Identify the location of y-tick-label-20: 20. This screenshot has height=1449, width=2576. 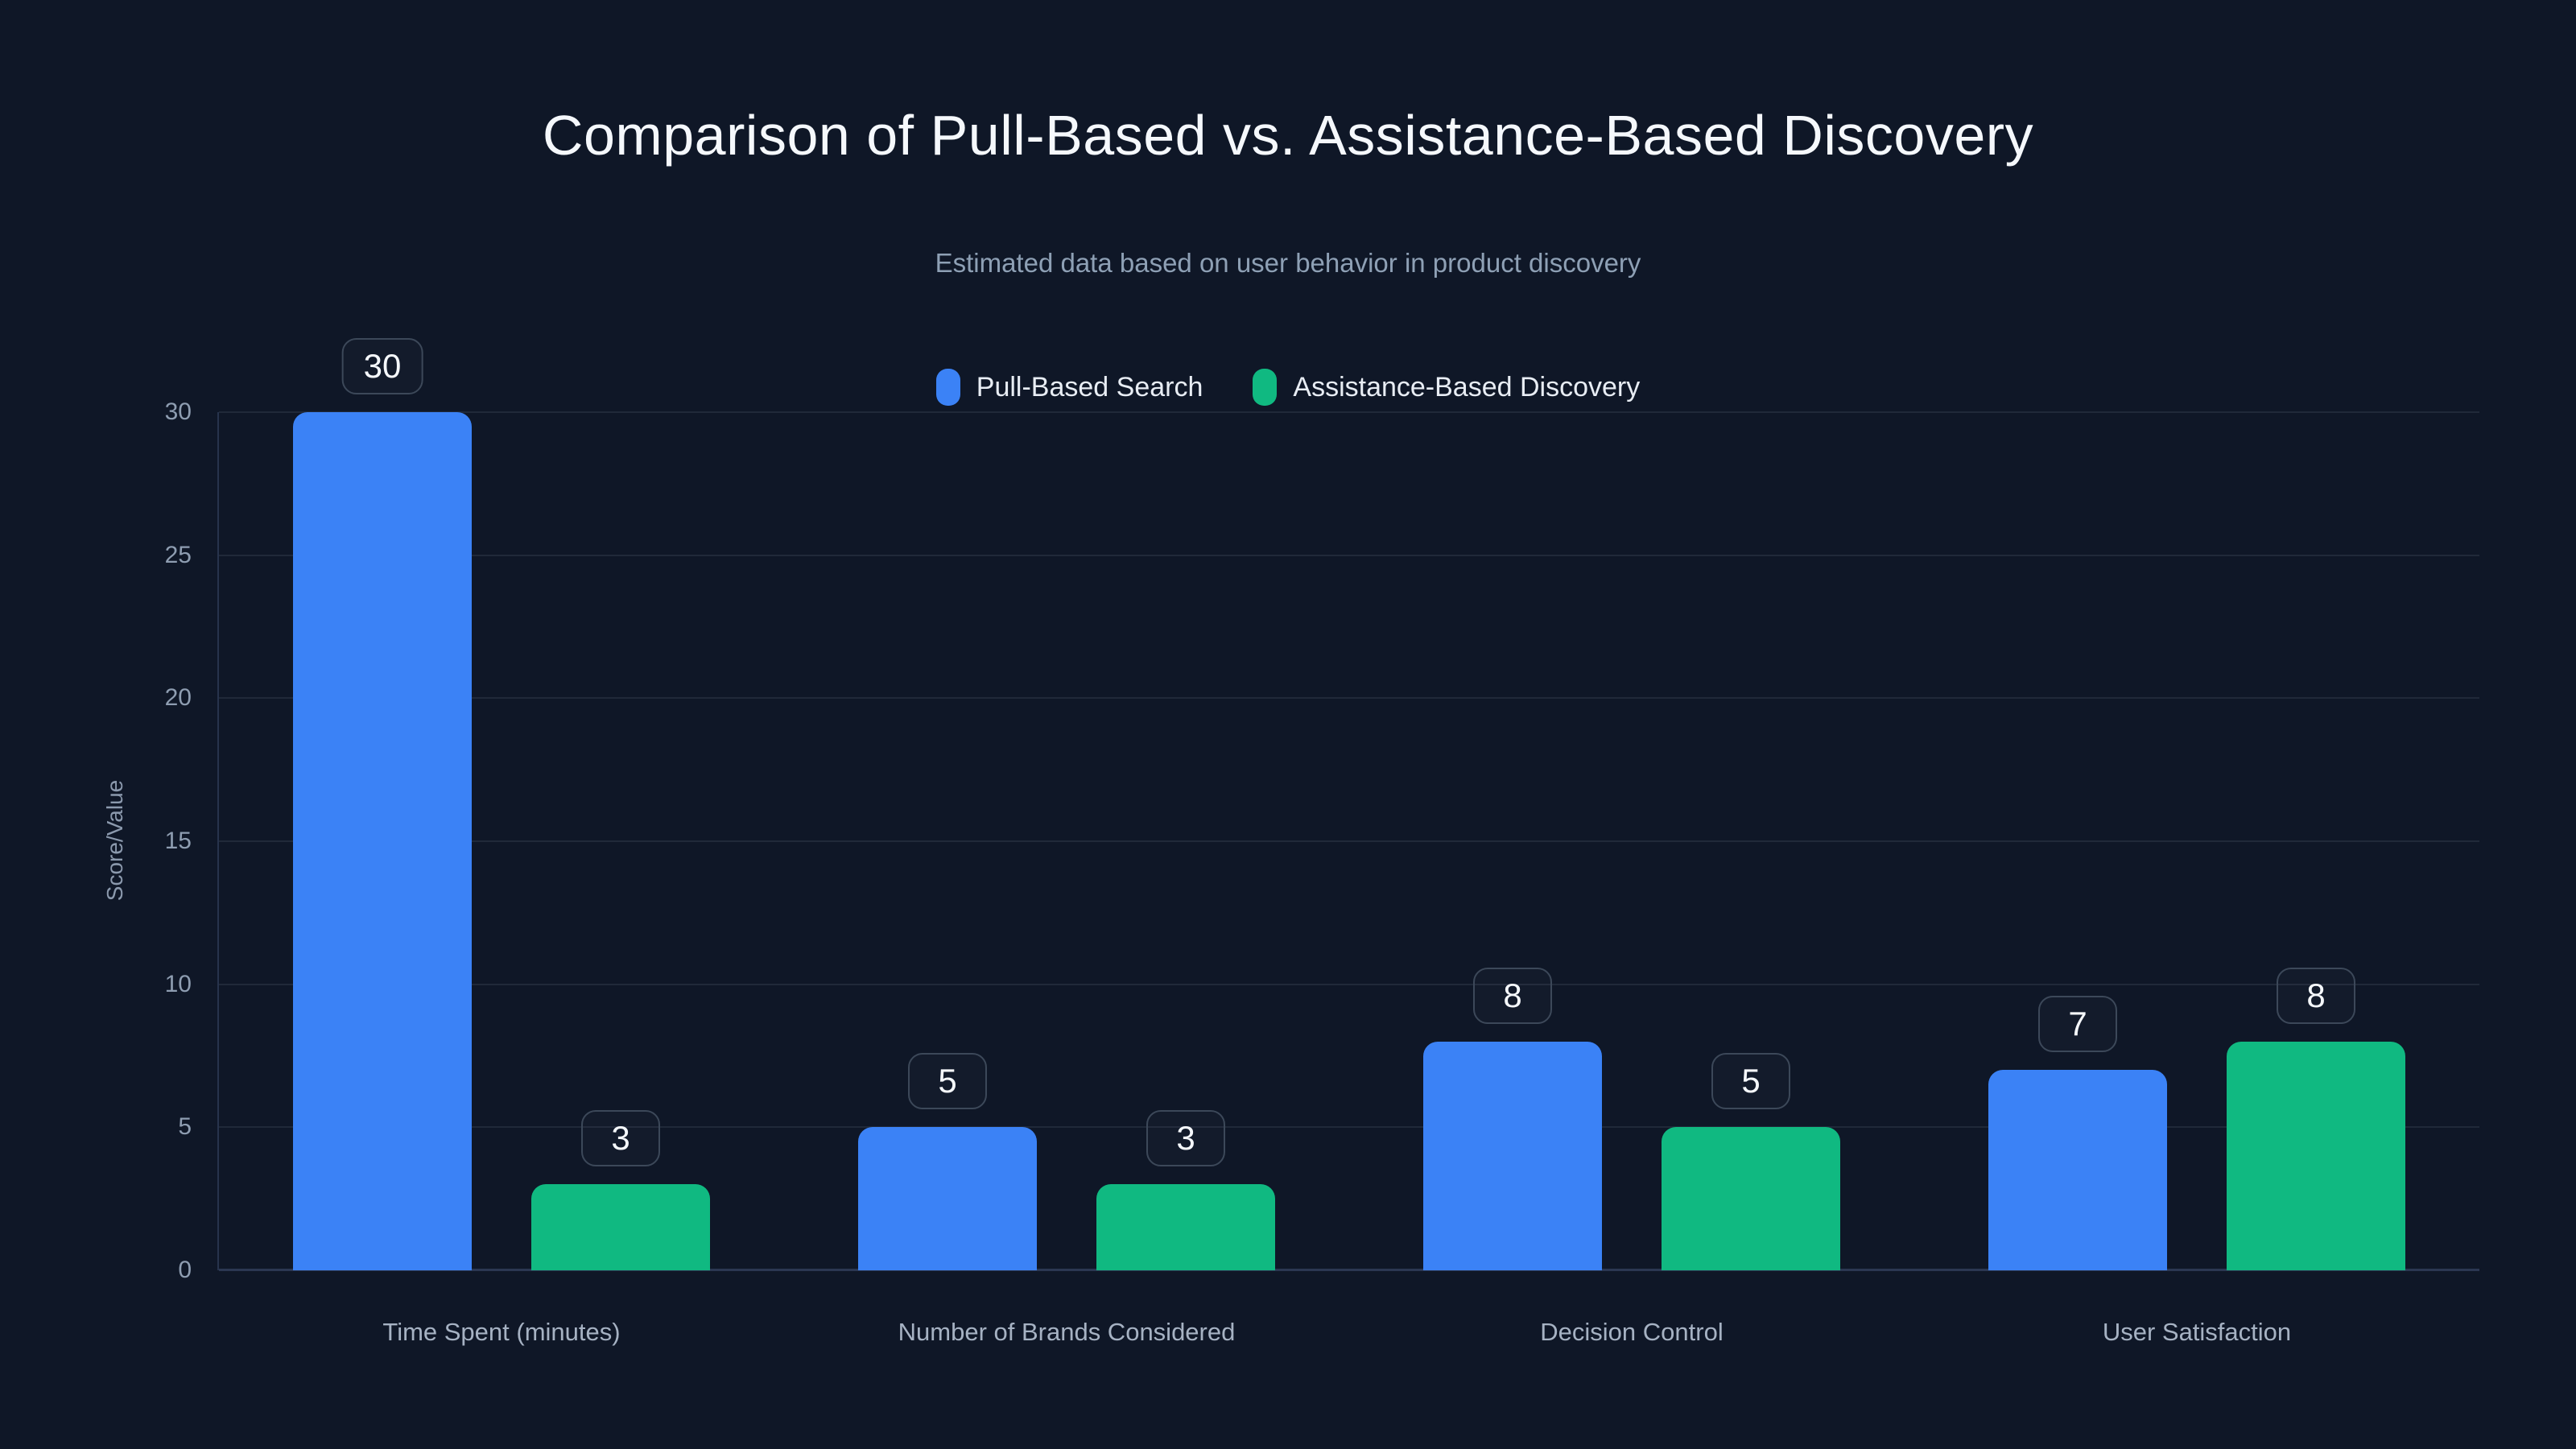
(178, 698).